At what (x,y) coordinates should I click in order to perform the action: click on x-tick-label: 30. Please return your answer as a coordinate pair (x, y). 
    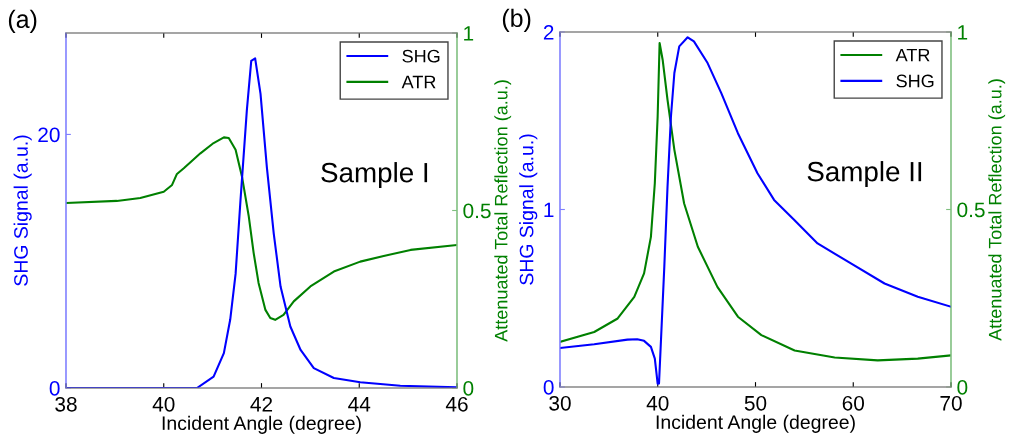
    Looking at the image, I should click on (560, 403).